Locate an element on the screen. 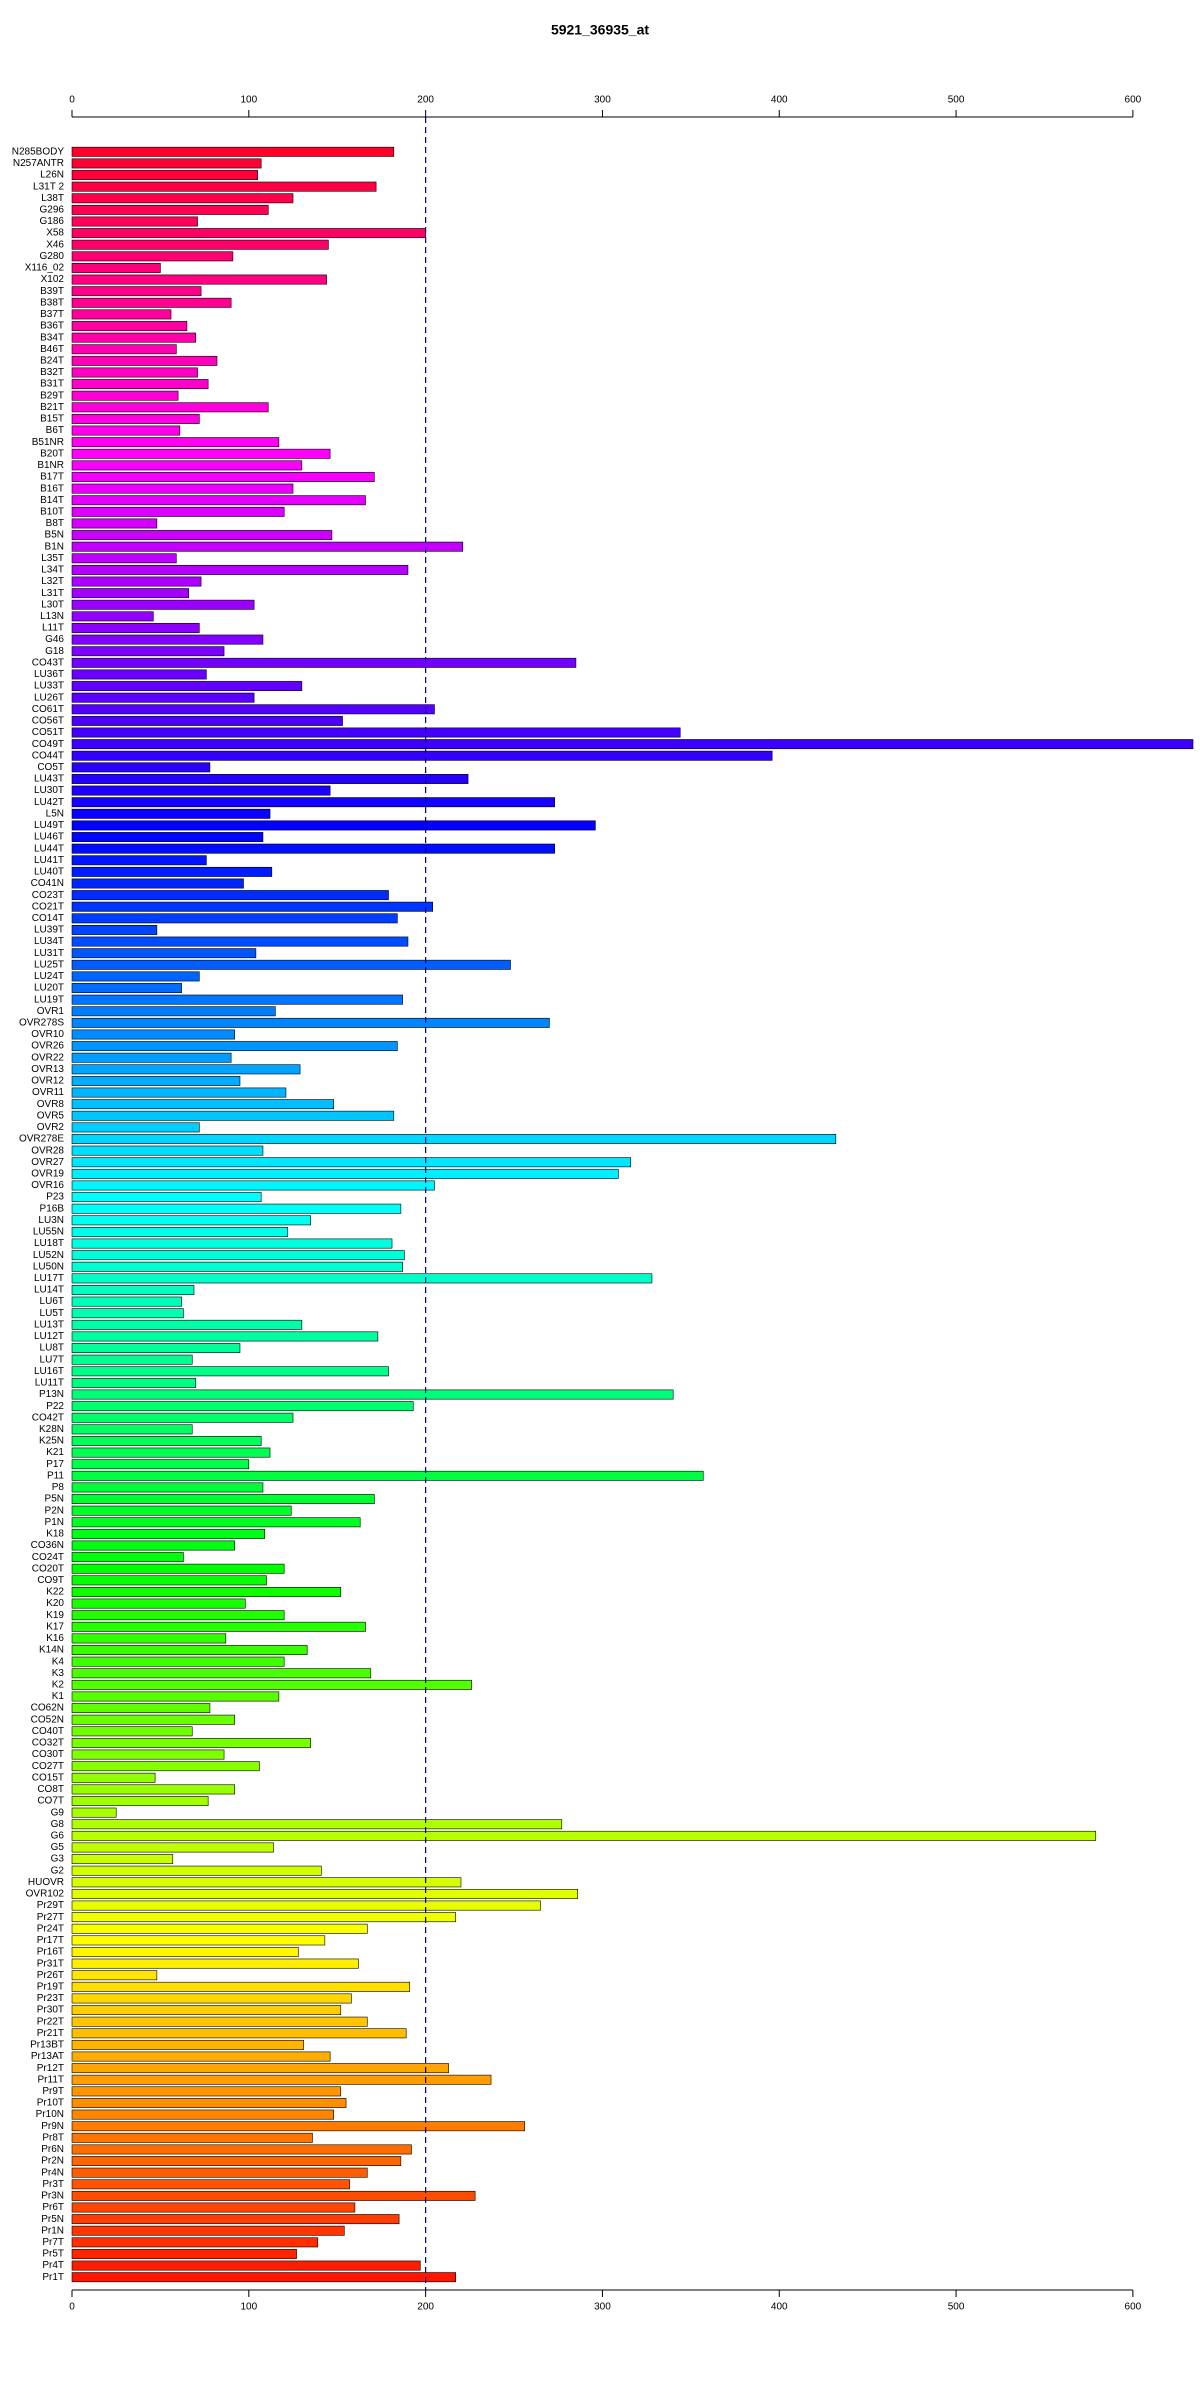 The image size is (1200, 2405). y-tick-label: P22 is located at coordinates (55, 1406).